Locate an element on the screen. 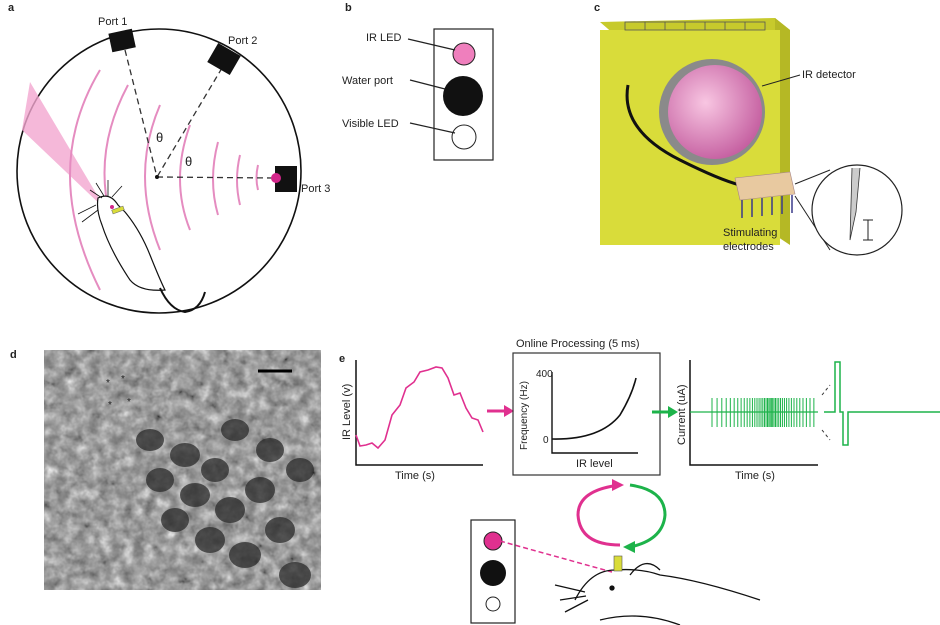  ir-detector is located at coordinates (715, 112).